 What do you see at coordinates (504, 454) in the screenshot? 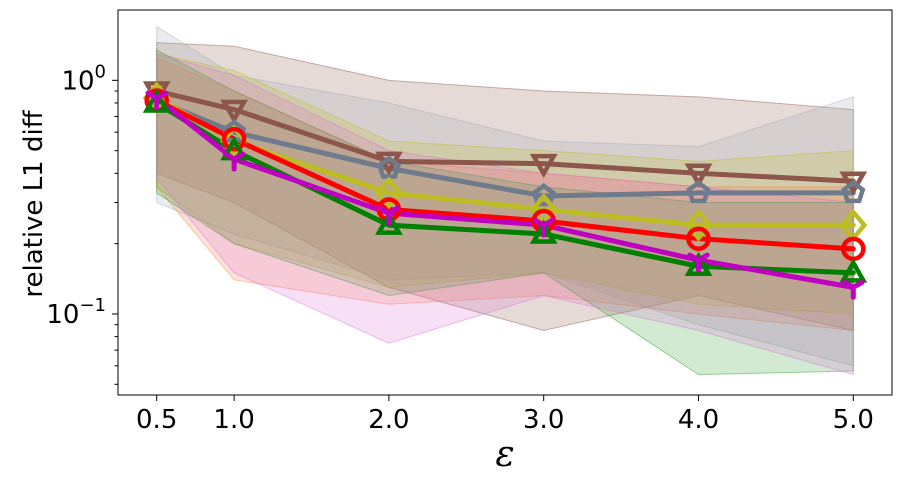
I see `x-axis-label: ε` at bounding box center [504, 454].